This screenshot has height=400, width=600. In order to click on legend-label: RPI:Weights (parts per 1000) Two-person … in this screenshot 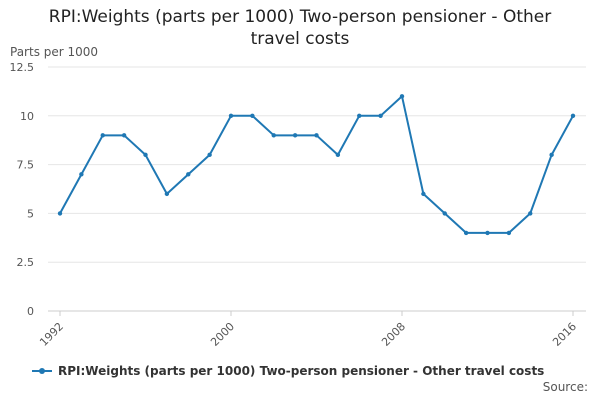, I will do `click(301, 371)`.